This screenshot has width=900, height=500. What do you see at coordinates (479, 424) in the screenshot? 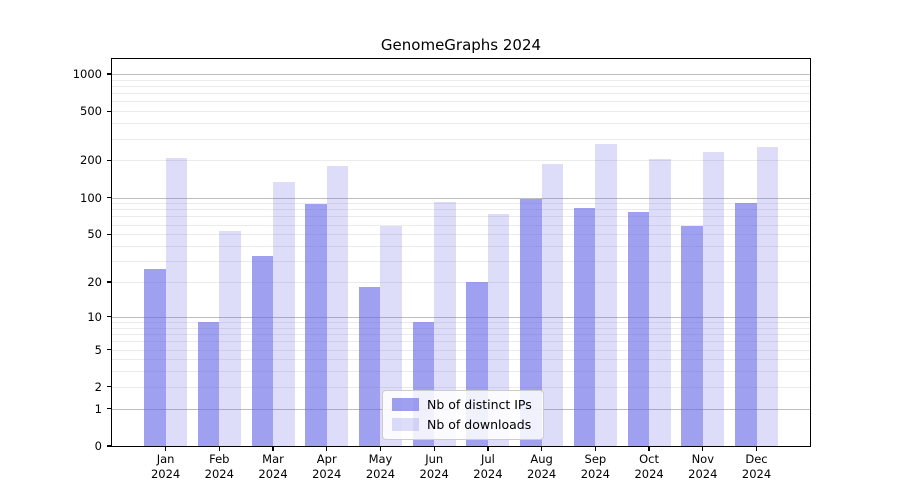
I see `legend-label-downloads: Nb of downloads` at bounding box center [479, 424].